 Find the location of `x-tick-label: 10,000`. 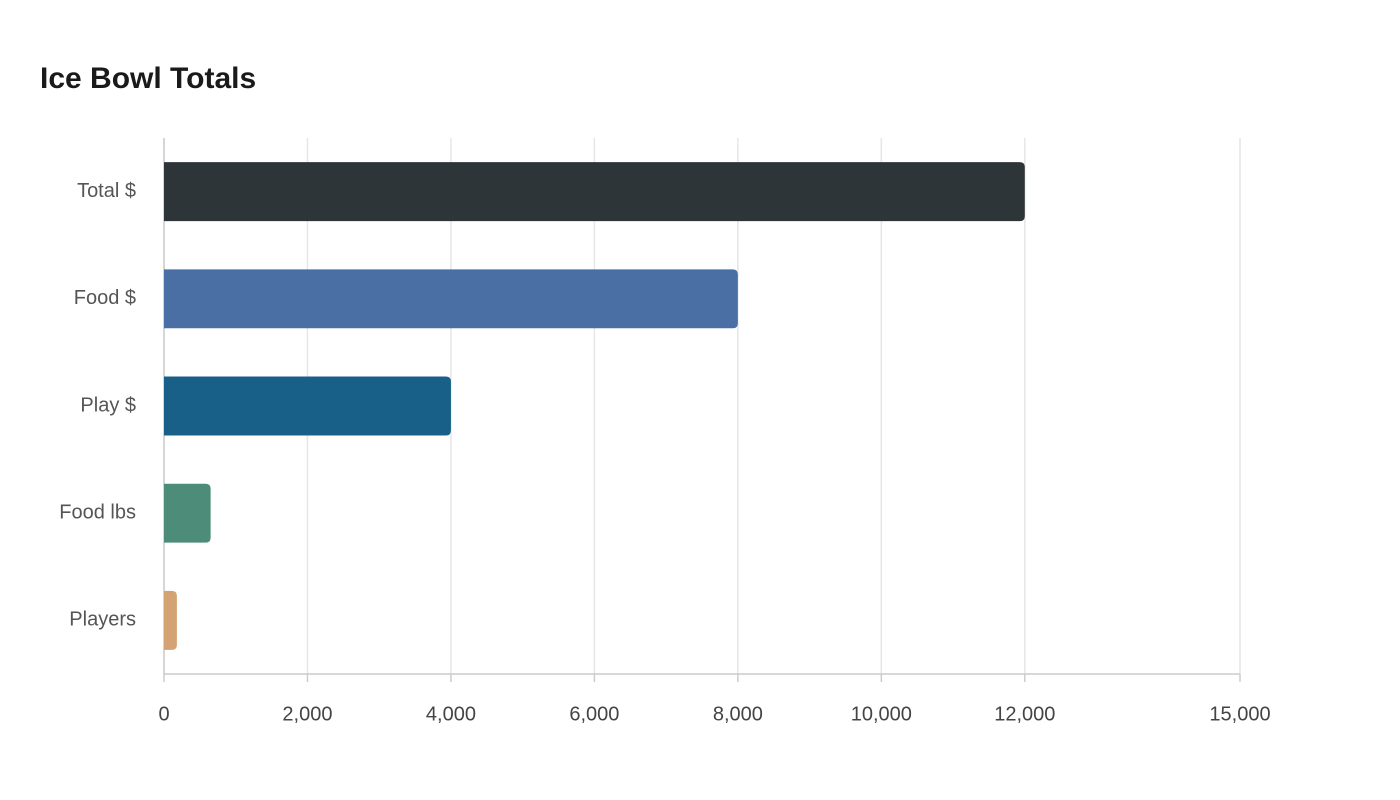

x-tick-label: 10,000 is located at coordinates (881, 714).